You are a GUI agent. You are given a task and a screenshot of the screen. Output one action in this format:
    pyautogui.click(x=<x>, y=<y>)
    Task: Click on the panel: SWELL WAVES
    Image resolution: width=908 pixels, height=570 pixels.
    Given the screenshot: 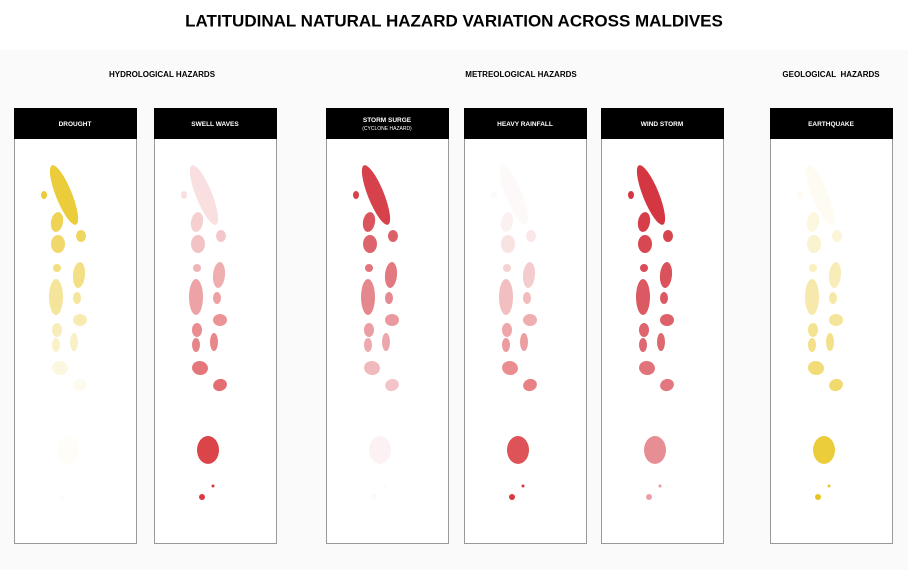 What is the action you would take?
    pyautogui.click(x=215, y=326)
    